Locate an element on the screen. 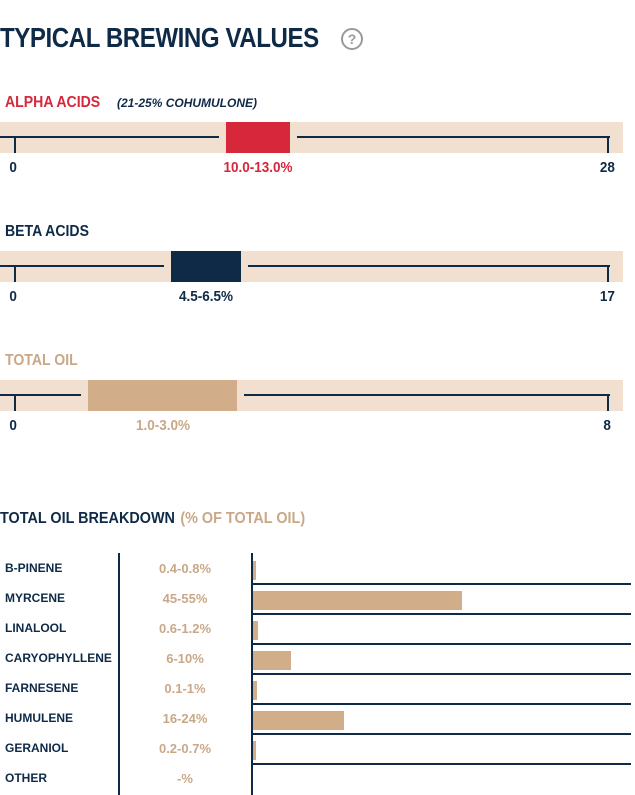 This screenshot has height=795, width=635. oil-breakdown-title: TOTAL OIL BREAKDOWN (% OF TOTAL OIL) is located at coordinates (152, 519).